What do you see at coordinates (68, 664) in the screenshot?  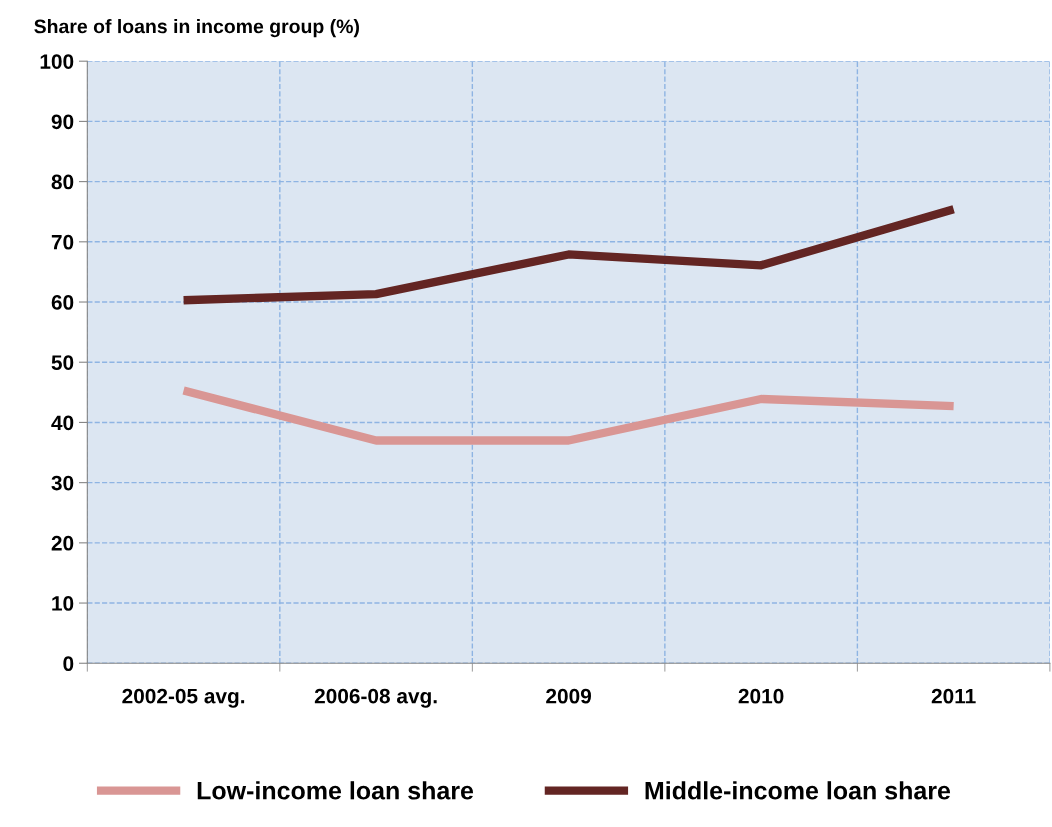 I see `y-tick-label: 0` at bounding box center [68, 664].